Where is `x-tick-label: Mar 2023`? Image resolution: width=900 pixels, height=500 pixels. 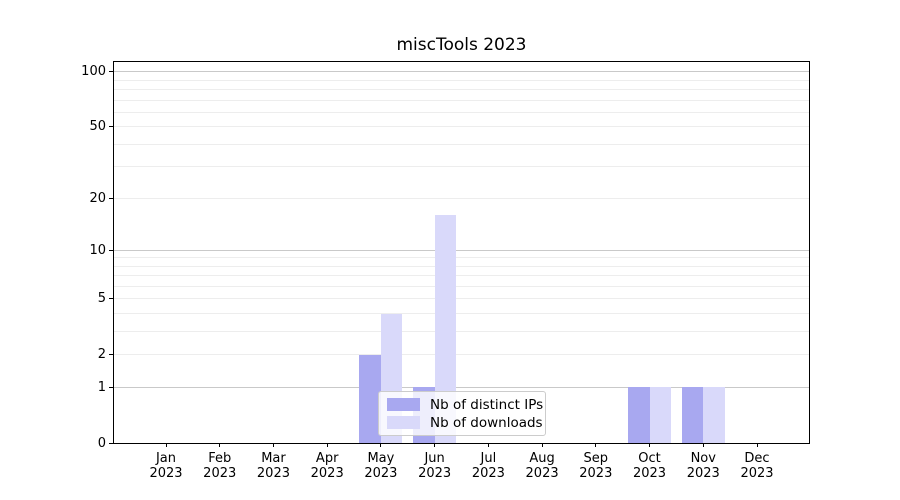 x-tick-label: Mar 2023 is located at coordinates (273, 466).